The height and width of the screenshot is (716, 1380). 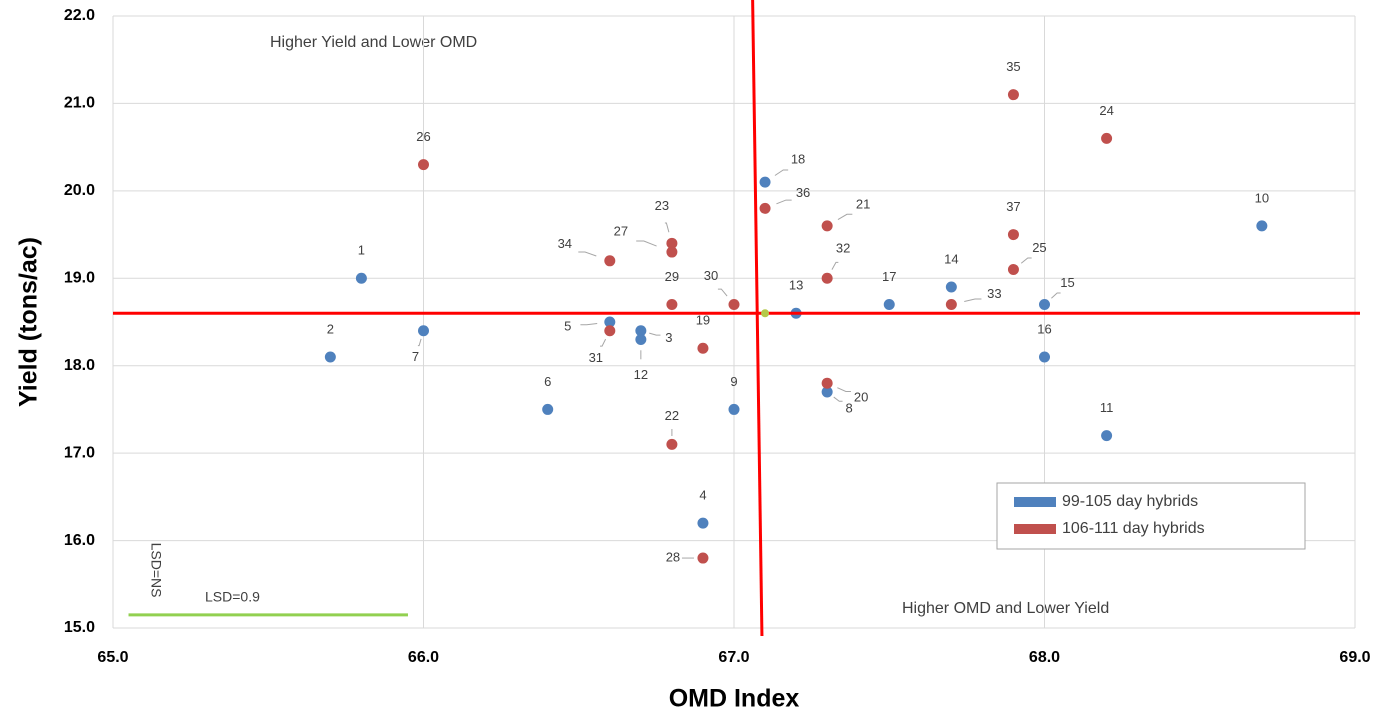 I want to click on point-label: 12, so click(x=641, y=374).